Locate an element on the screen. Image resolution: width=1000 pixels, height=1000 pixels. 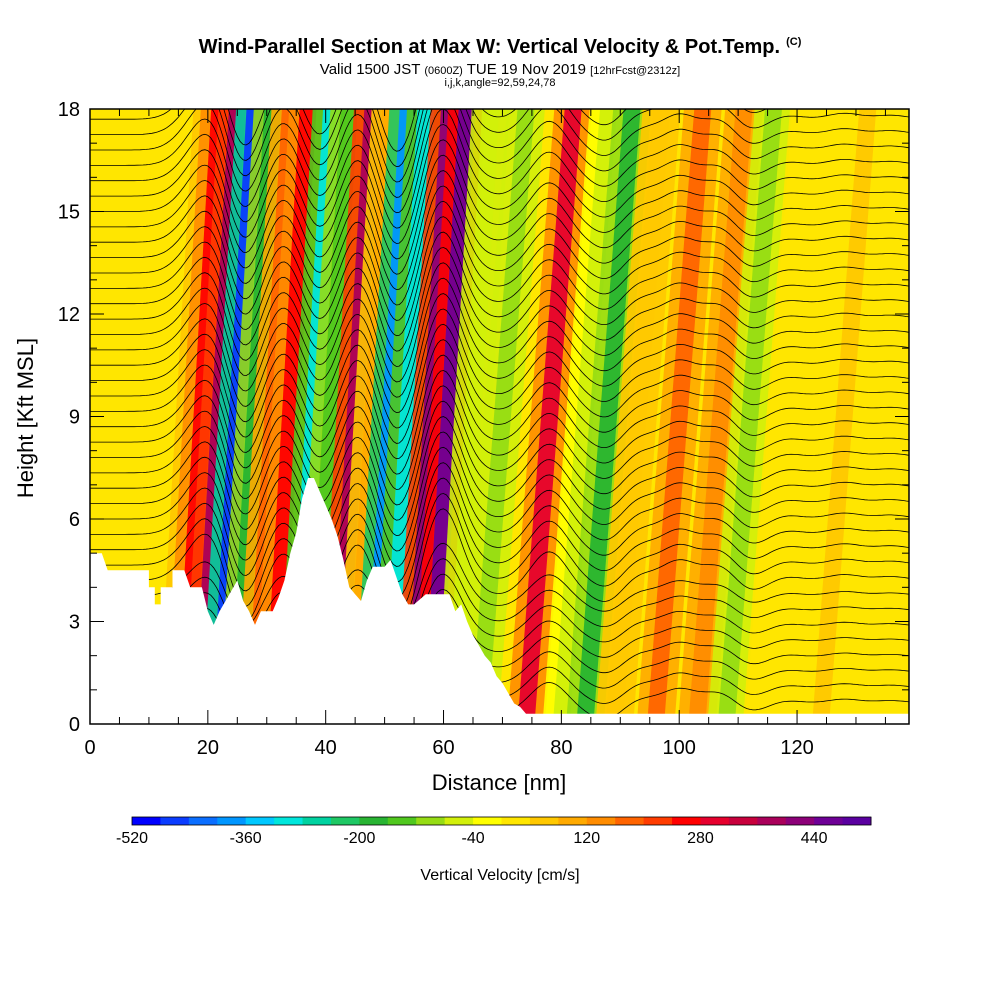
x-tick-label: 40 is located at coordinates (326, 748).